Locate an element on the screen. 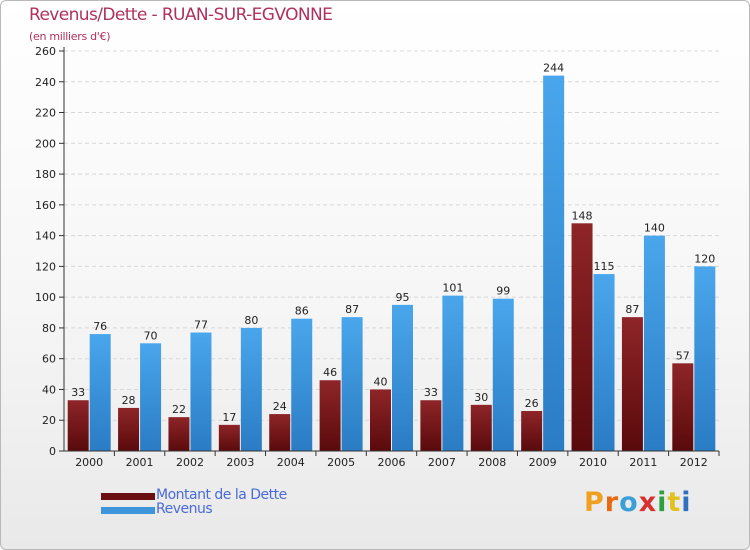 The image size is (750, 550). x-tick-label: 2004 is located at coordinates (291, 462).